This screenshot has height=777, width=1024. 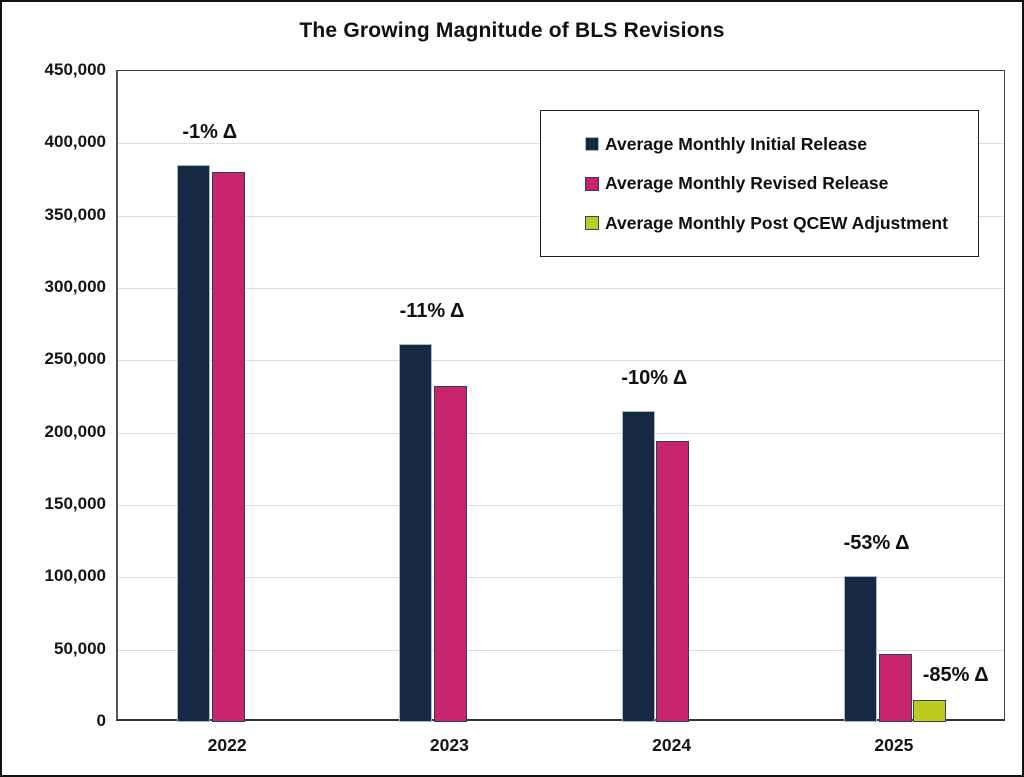 What do you see at coordinates (512, 30) in the screenshot?
I see `chart-title: The Growing Magnitude of BLS Revisions` at bounding box center [512, 30].